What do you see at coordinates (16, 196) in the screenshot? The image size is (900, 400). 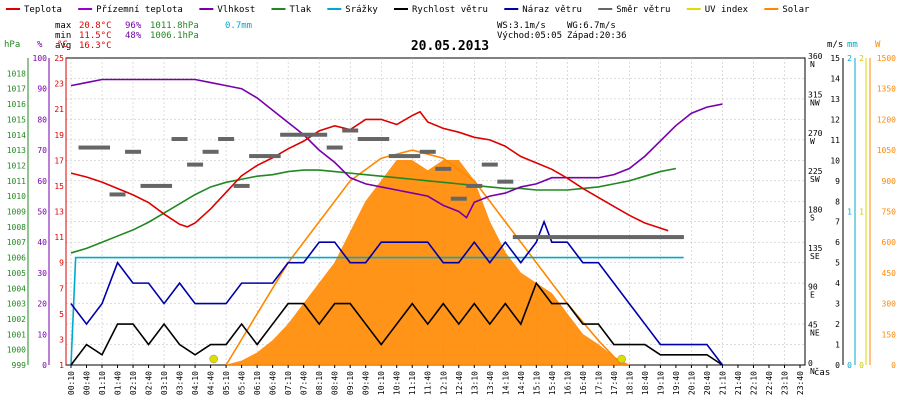 I see `pressure-tick: 1010` at bounding box center [16, 196].